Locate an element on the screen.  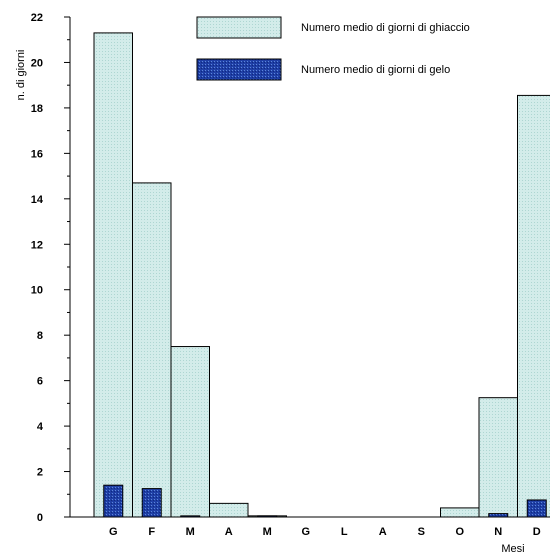
x-tick-label: L is located at coordinates (344, 532).